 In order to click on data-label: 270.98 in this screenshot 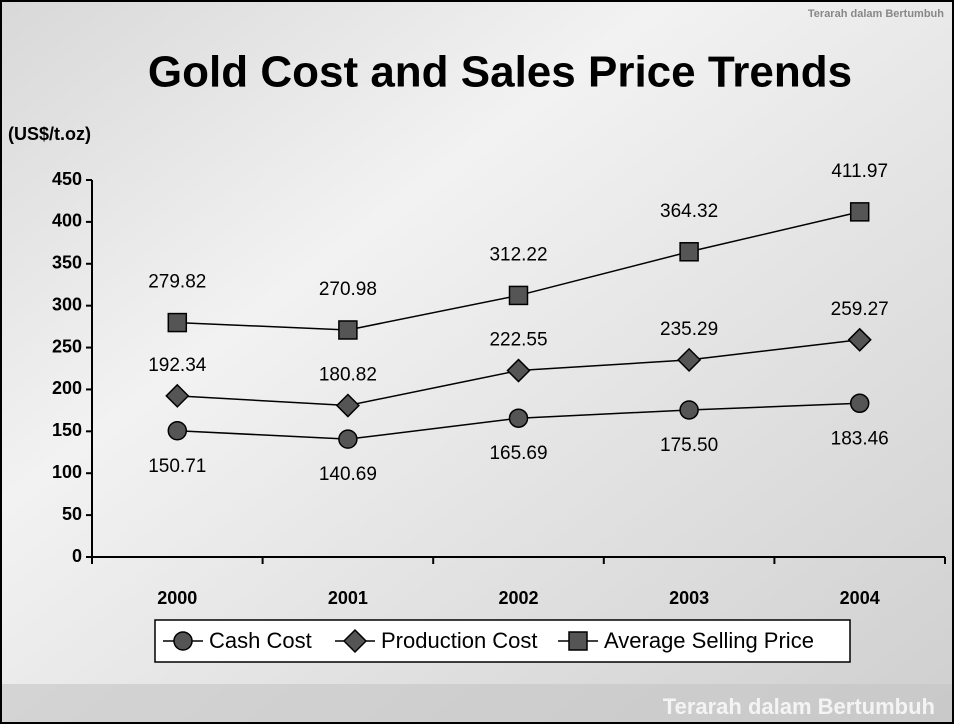, I will do `click(348, 289)`.